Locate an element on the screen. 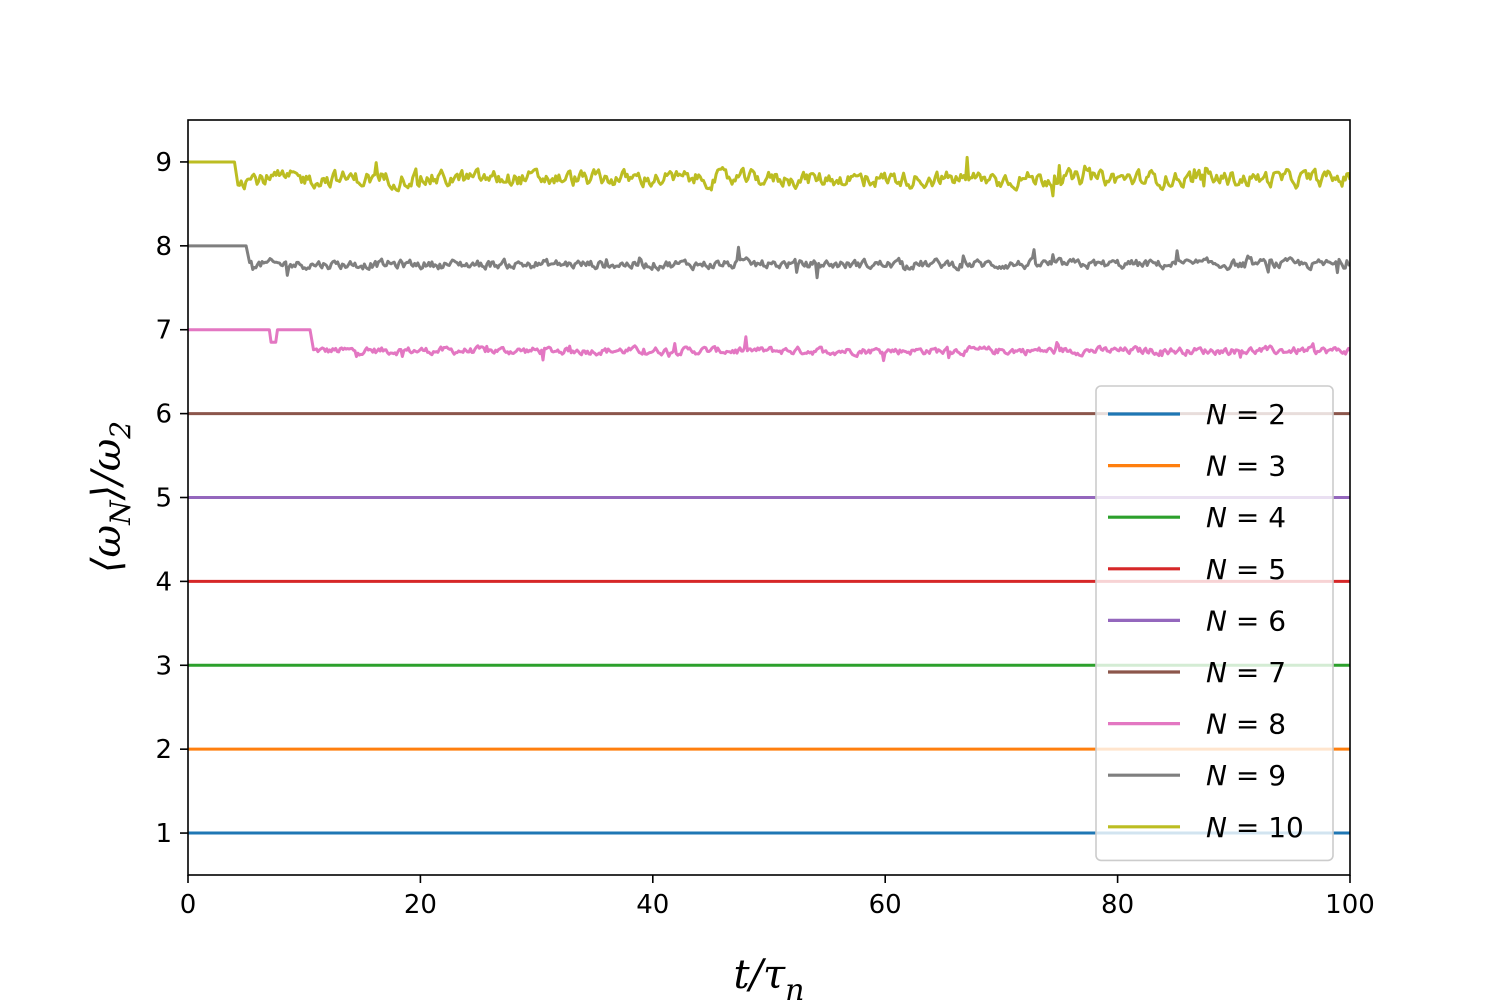  x-tick-label: 0 is located at coordinates (188, 905).